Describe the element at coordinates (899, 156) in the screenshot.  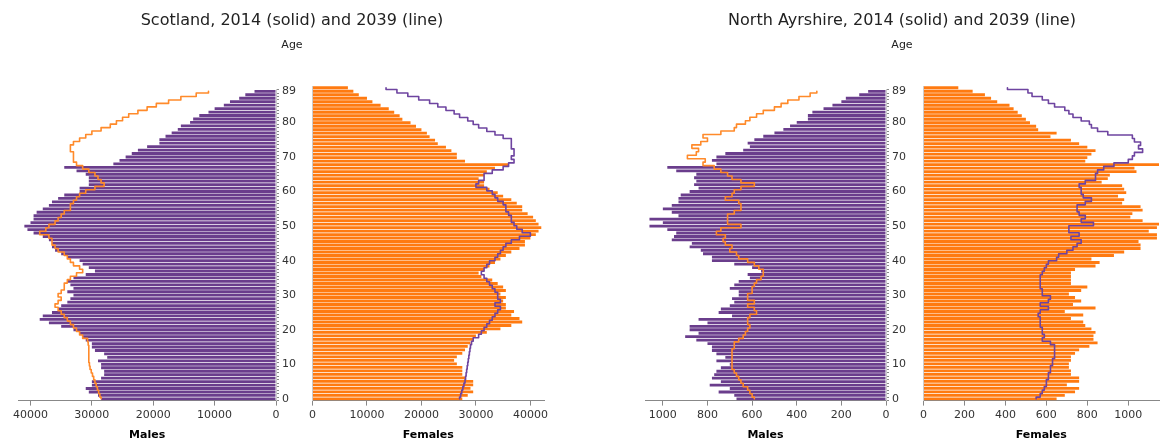
I see `y-tick-label: 70` at that location.